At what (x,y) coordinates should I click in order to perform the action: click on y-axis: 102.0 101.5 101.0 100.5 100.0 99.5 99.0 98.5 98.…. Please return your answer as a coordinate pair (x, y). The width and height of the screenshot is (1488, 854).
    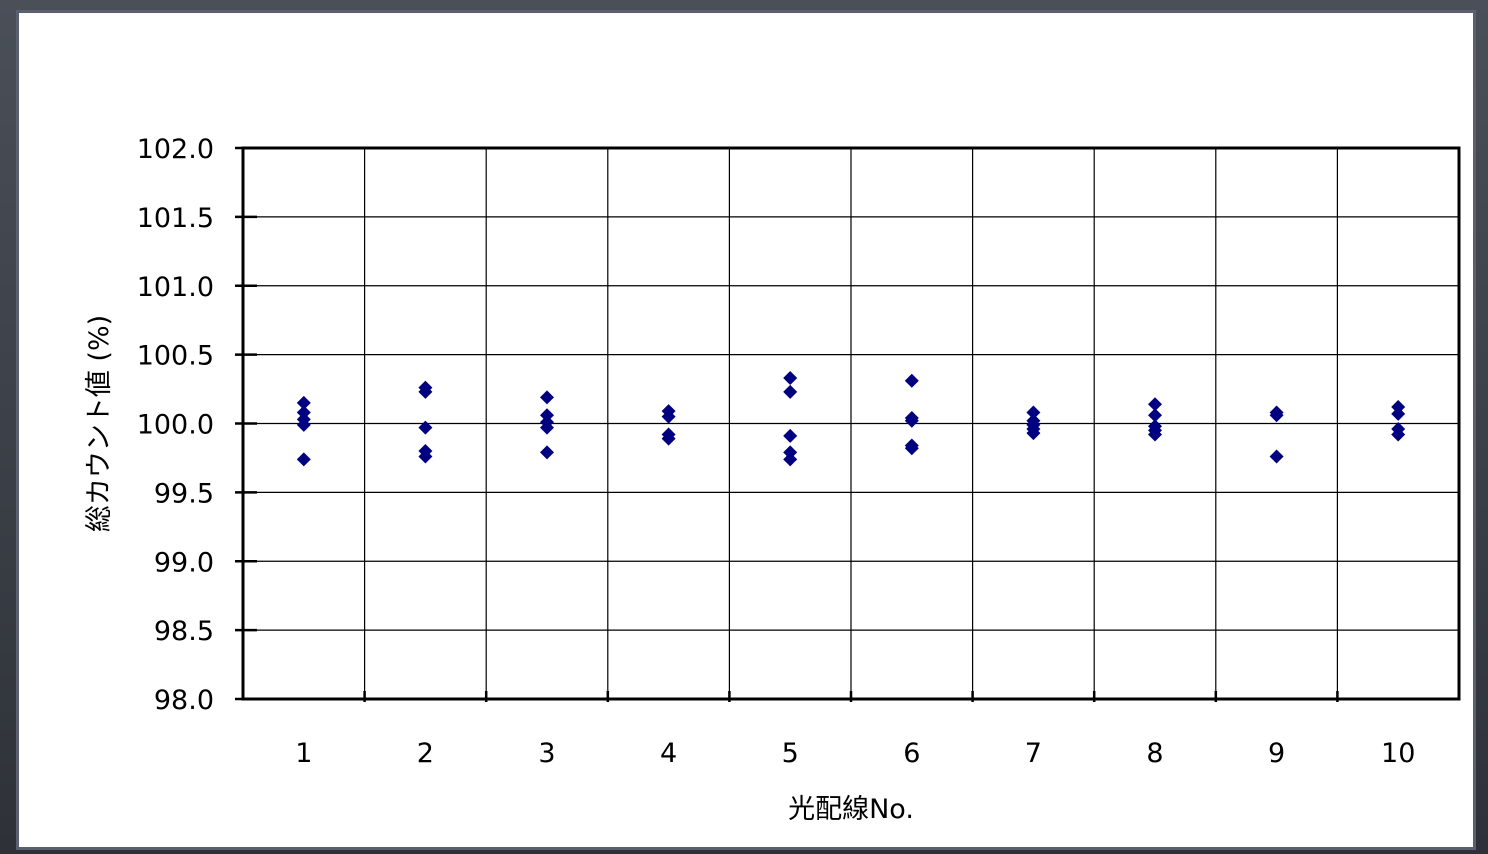
    Looking at the image, I should click on (197, 425).